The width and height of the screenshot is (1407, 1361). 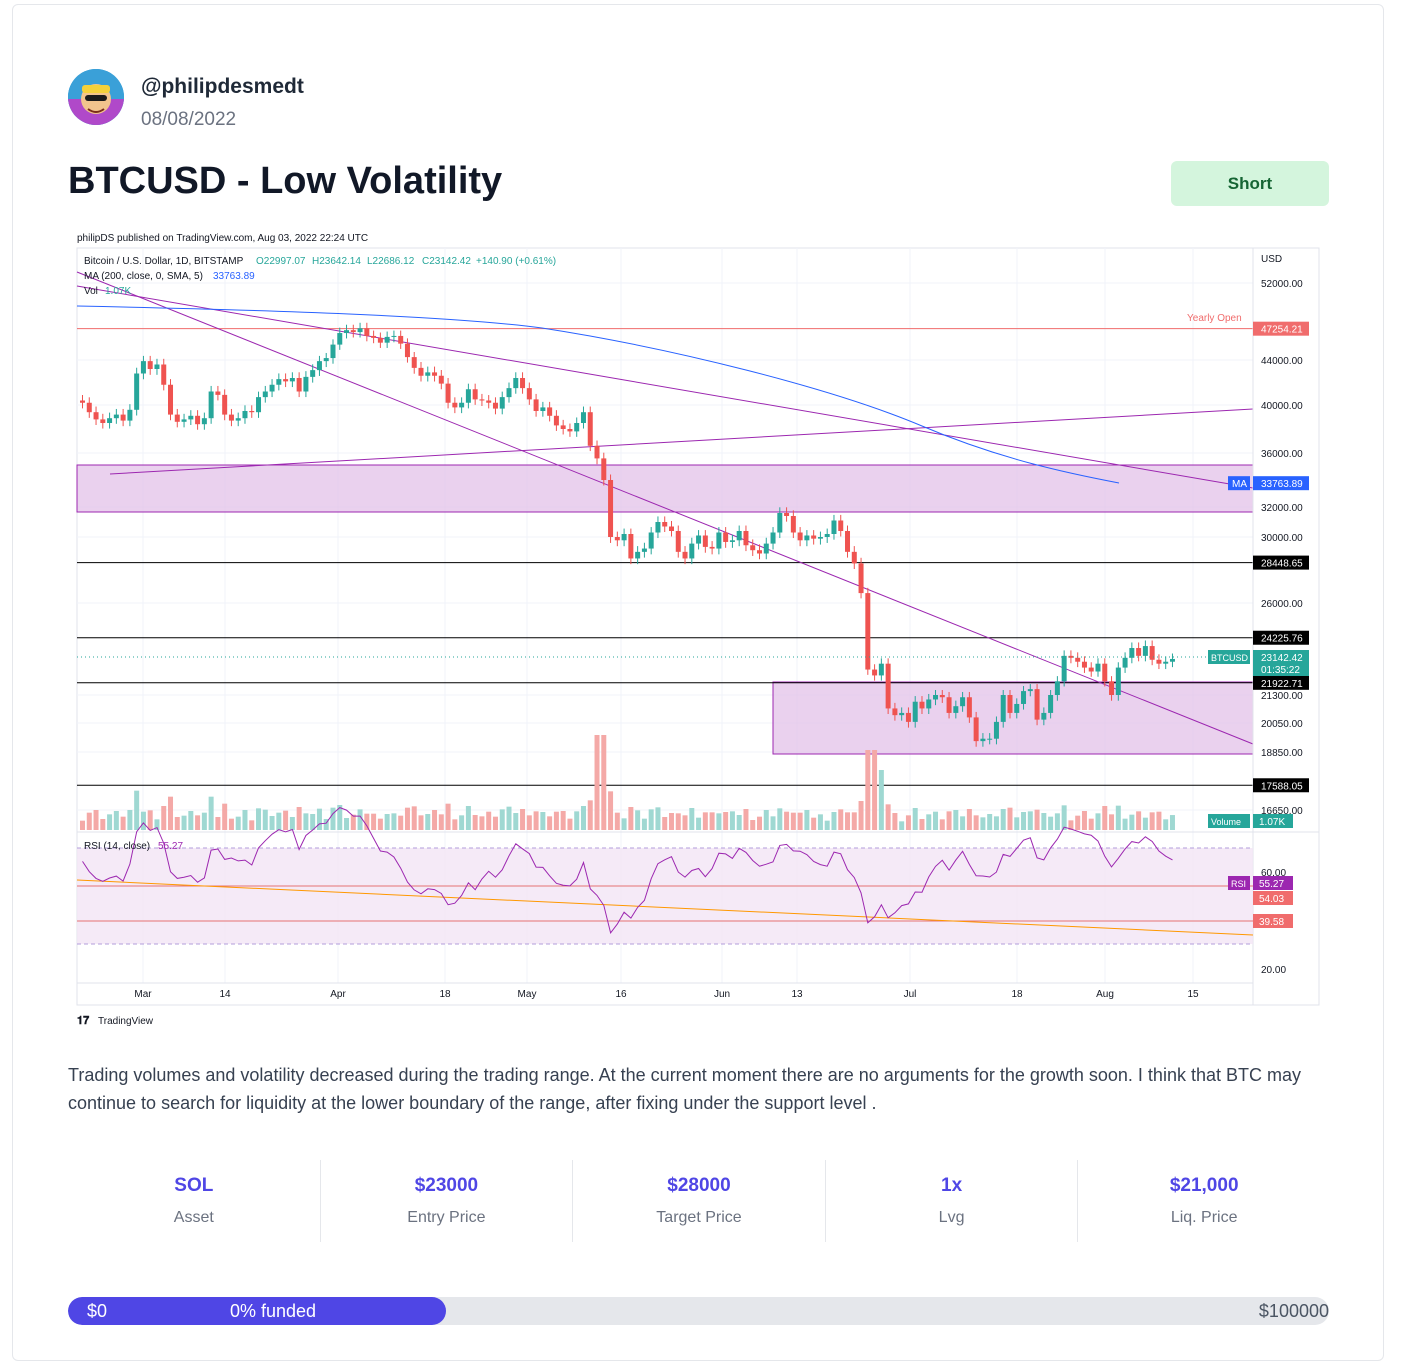 What do you see at coordinates (143, 994) in the screenshot?
I see `time-tick-label: Mar` at bounding box center [143, 994].